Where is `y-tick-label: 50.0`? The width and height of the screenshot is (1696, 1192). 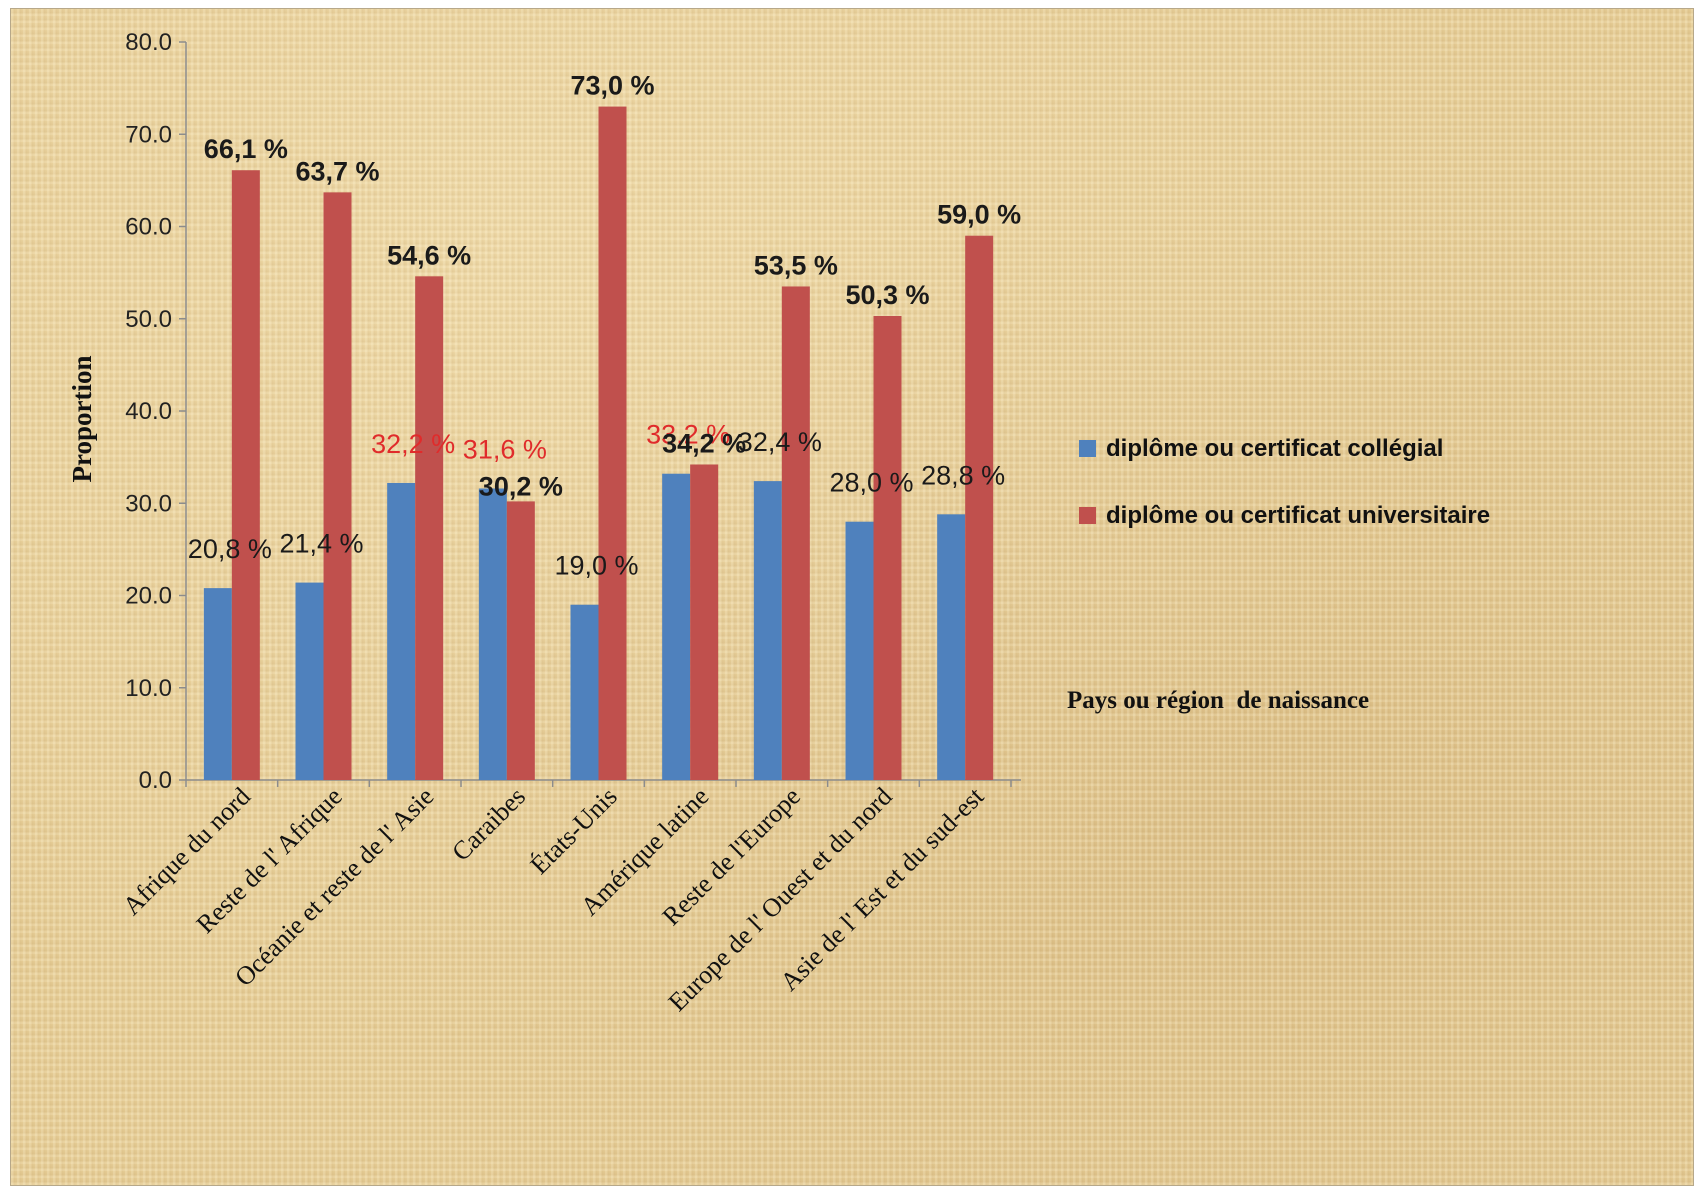 y-tick-label: 50.0 is located at coordinates (148, 319).